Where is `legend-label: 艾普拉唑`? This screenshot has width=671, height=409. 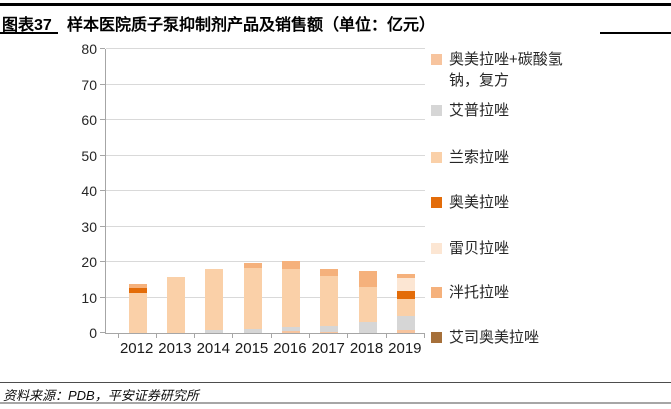 legend-label: 艾普拉唑 is located at coordinates (479, 110).